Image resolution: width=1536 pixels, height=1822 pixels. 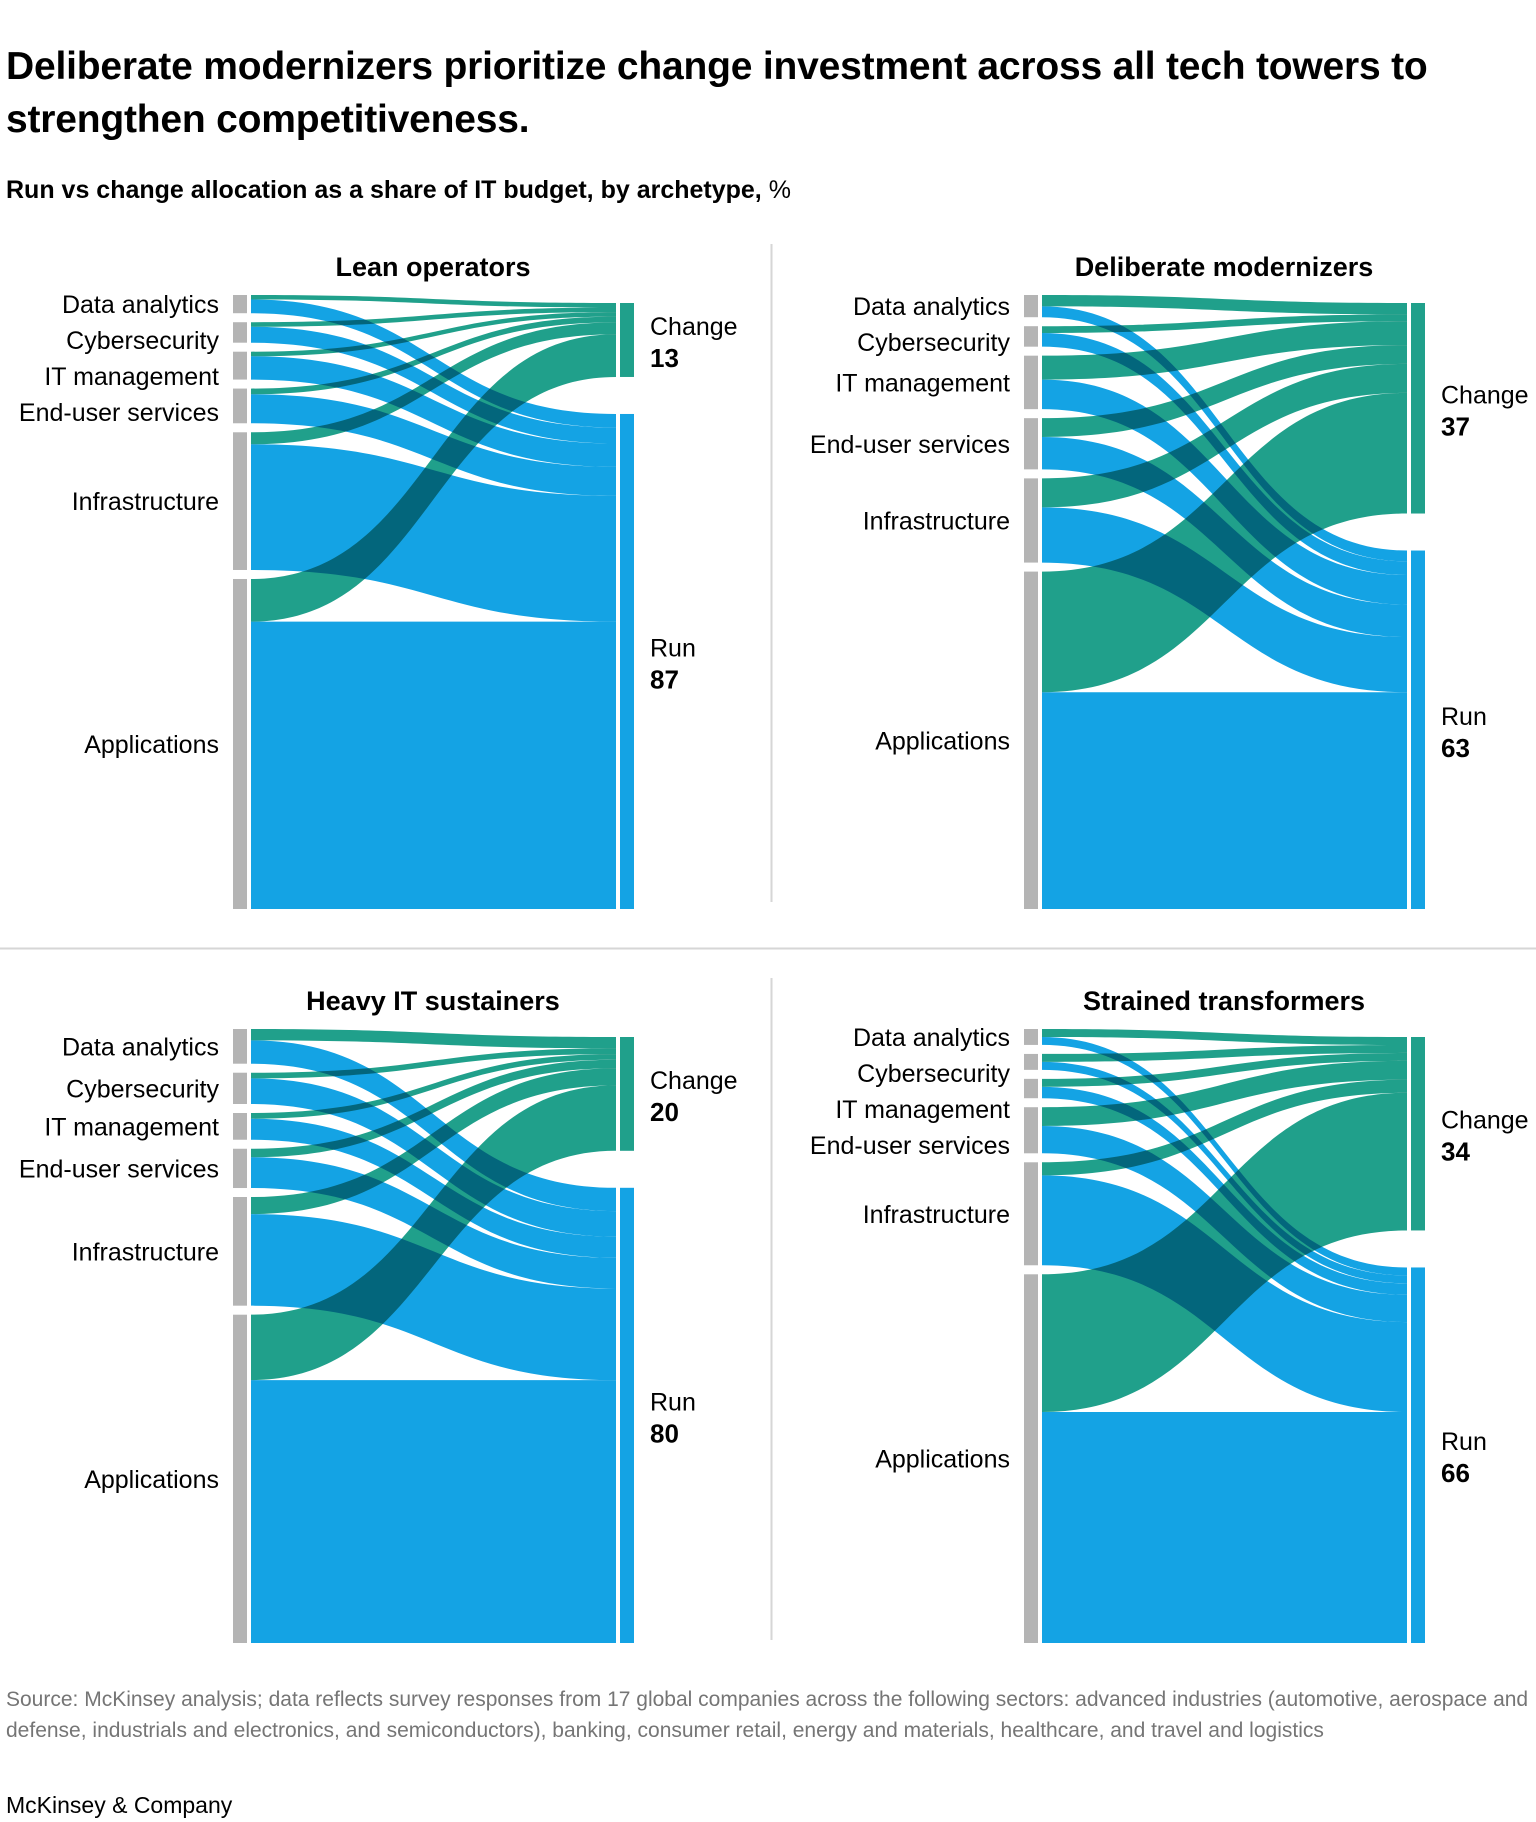 I want to click on change-value: 13, so click(x=664, y=358).